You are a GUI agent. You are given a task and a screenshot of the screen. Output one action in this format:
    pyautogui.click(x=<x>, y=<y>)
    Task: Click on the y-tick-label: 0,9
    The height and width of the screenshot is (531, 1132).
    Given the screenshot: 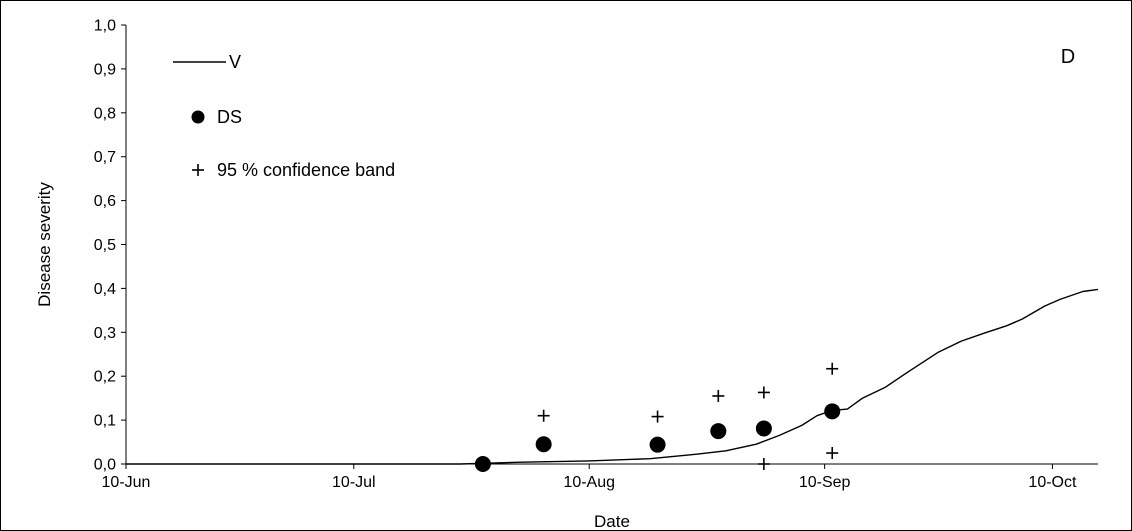 What is the action you would take?
    pyautogui.click(x=105, y=69)
    